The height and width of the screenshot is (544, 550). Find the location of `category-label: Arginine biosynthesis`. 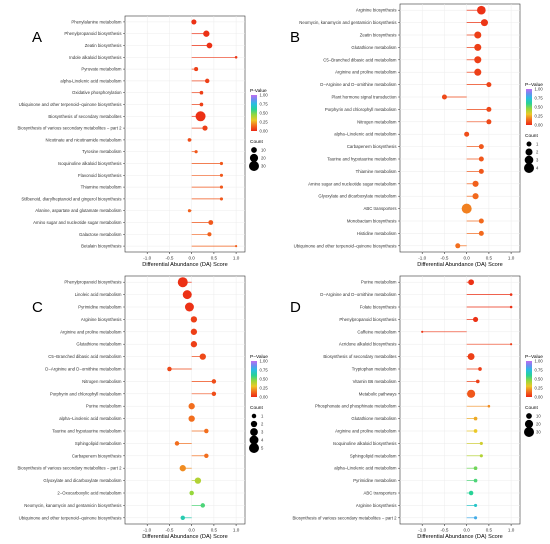

category-label: Arginine biosynthesis is located at coordinates (376, 505).